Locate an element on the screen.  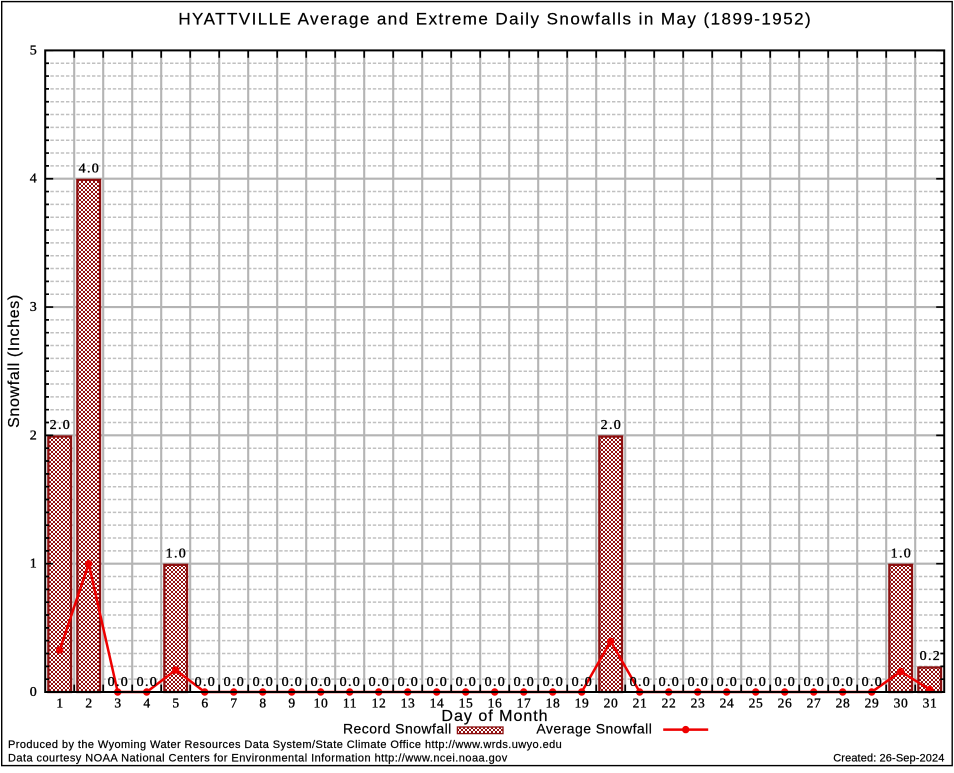
svg-text: 0 is located at coordinates (33, 692).